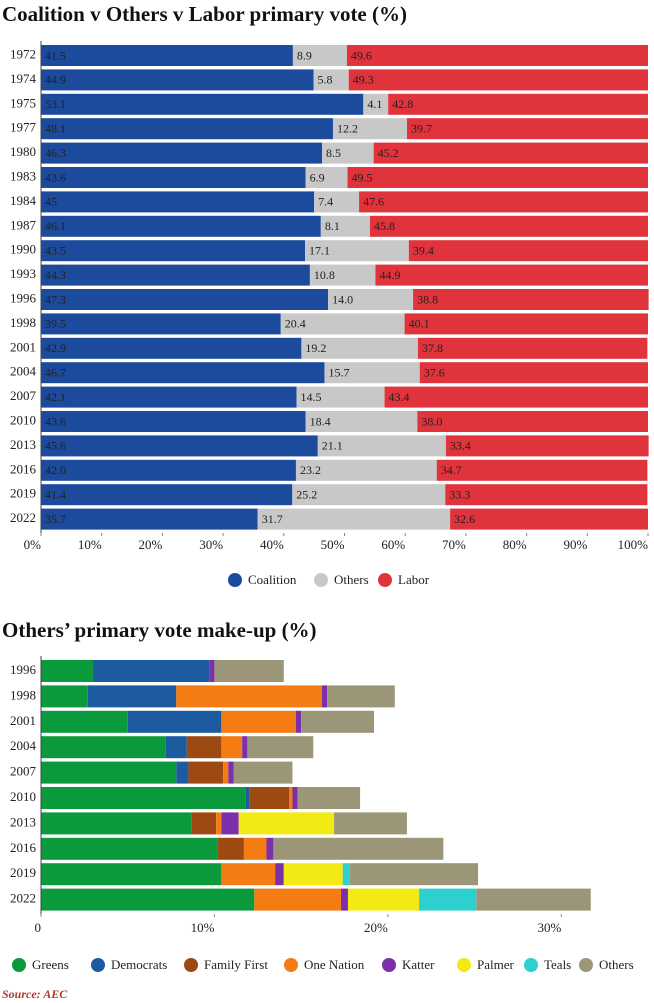  Describe the element at coordinates (159, 630) in the screenshot. I see `chart-title: Others’ primary vote make-up (%)` at that location.